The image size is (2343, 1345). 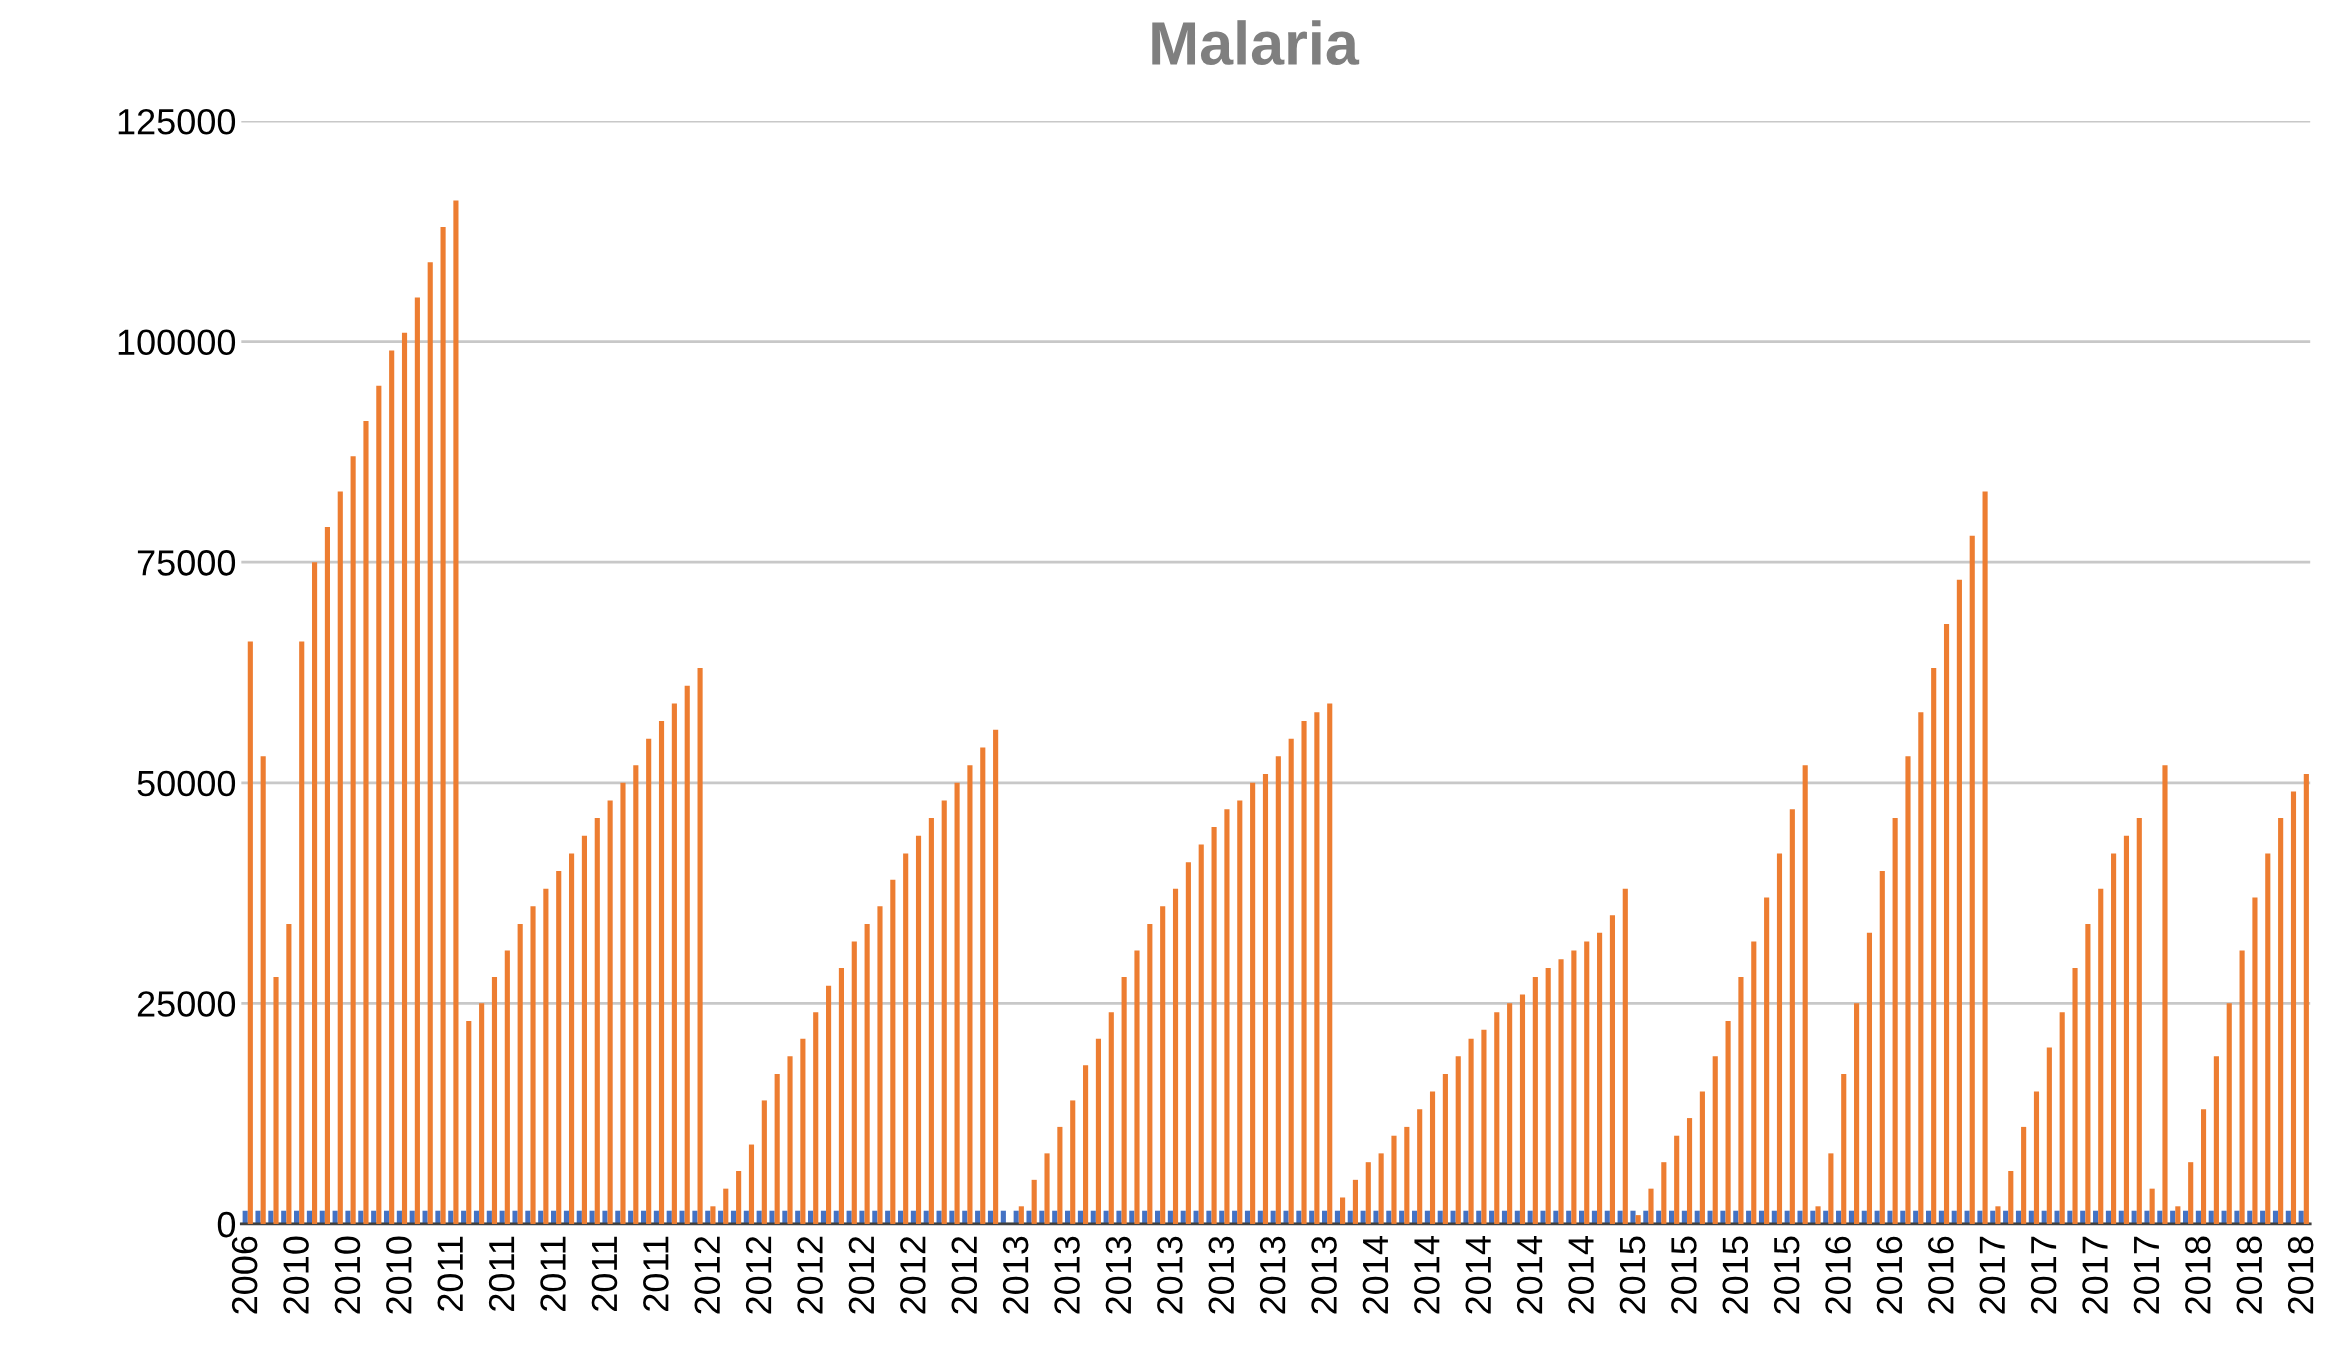 What do you see at coordinates (1581, 1275) in the screenshot?
I see `x-tick-label: 2014` at bounding box center [1581, 1275].